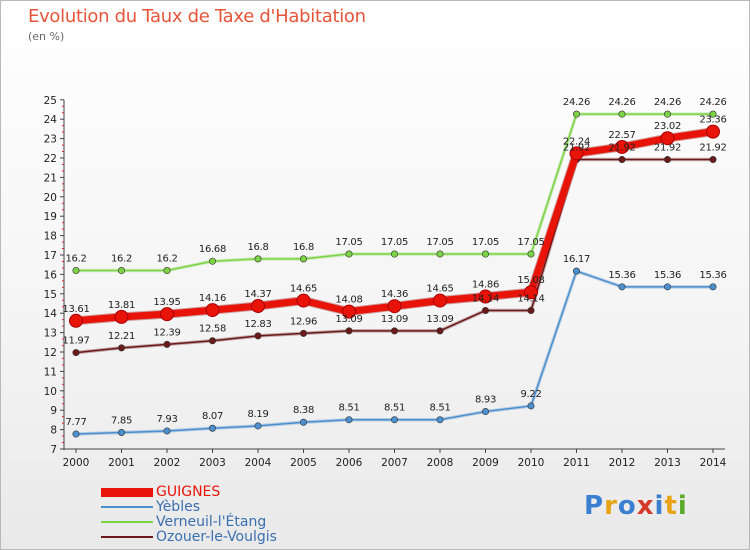  Describe the element at coordinates (50, 295) in the screenshot. I see `y-tick-label: 15` at that location.